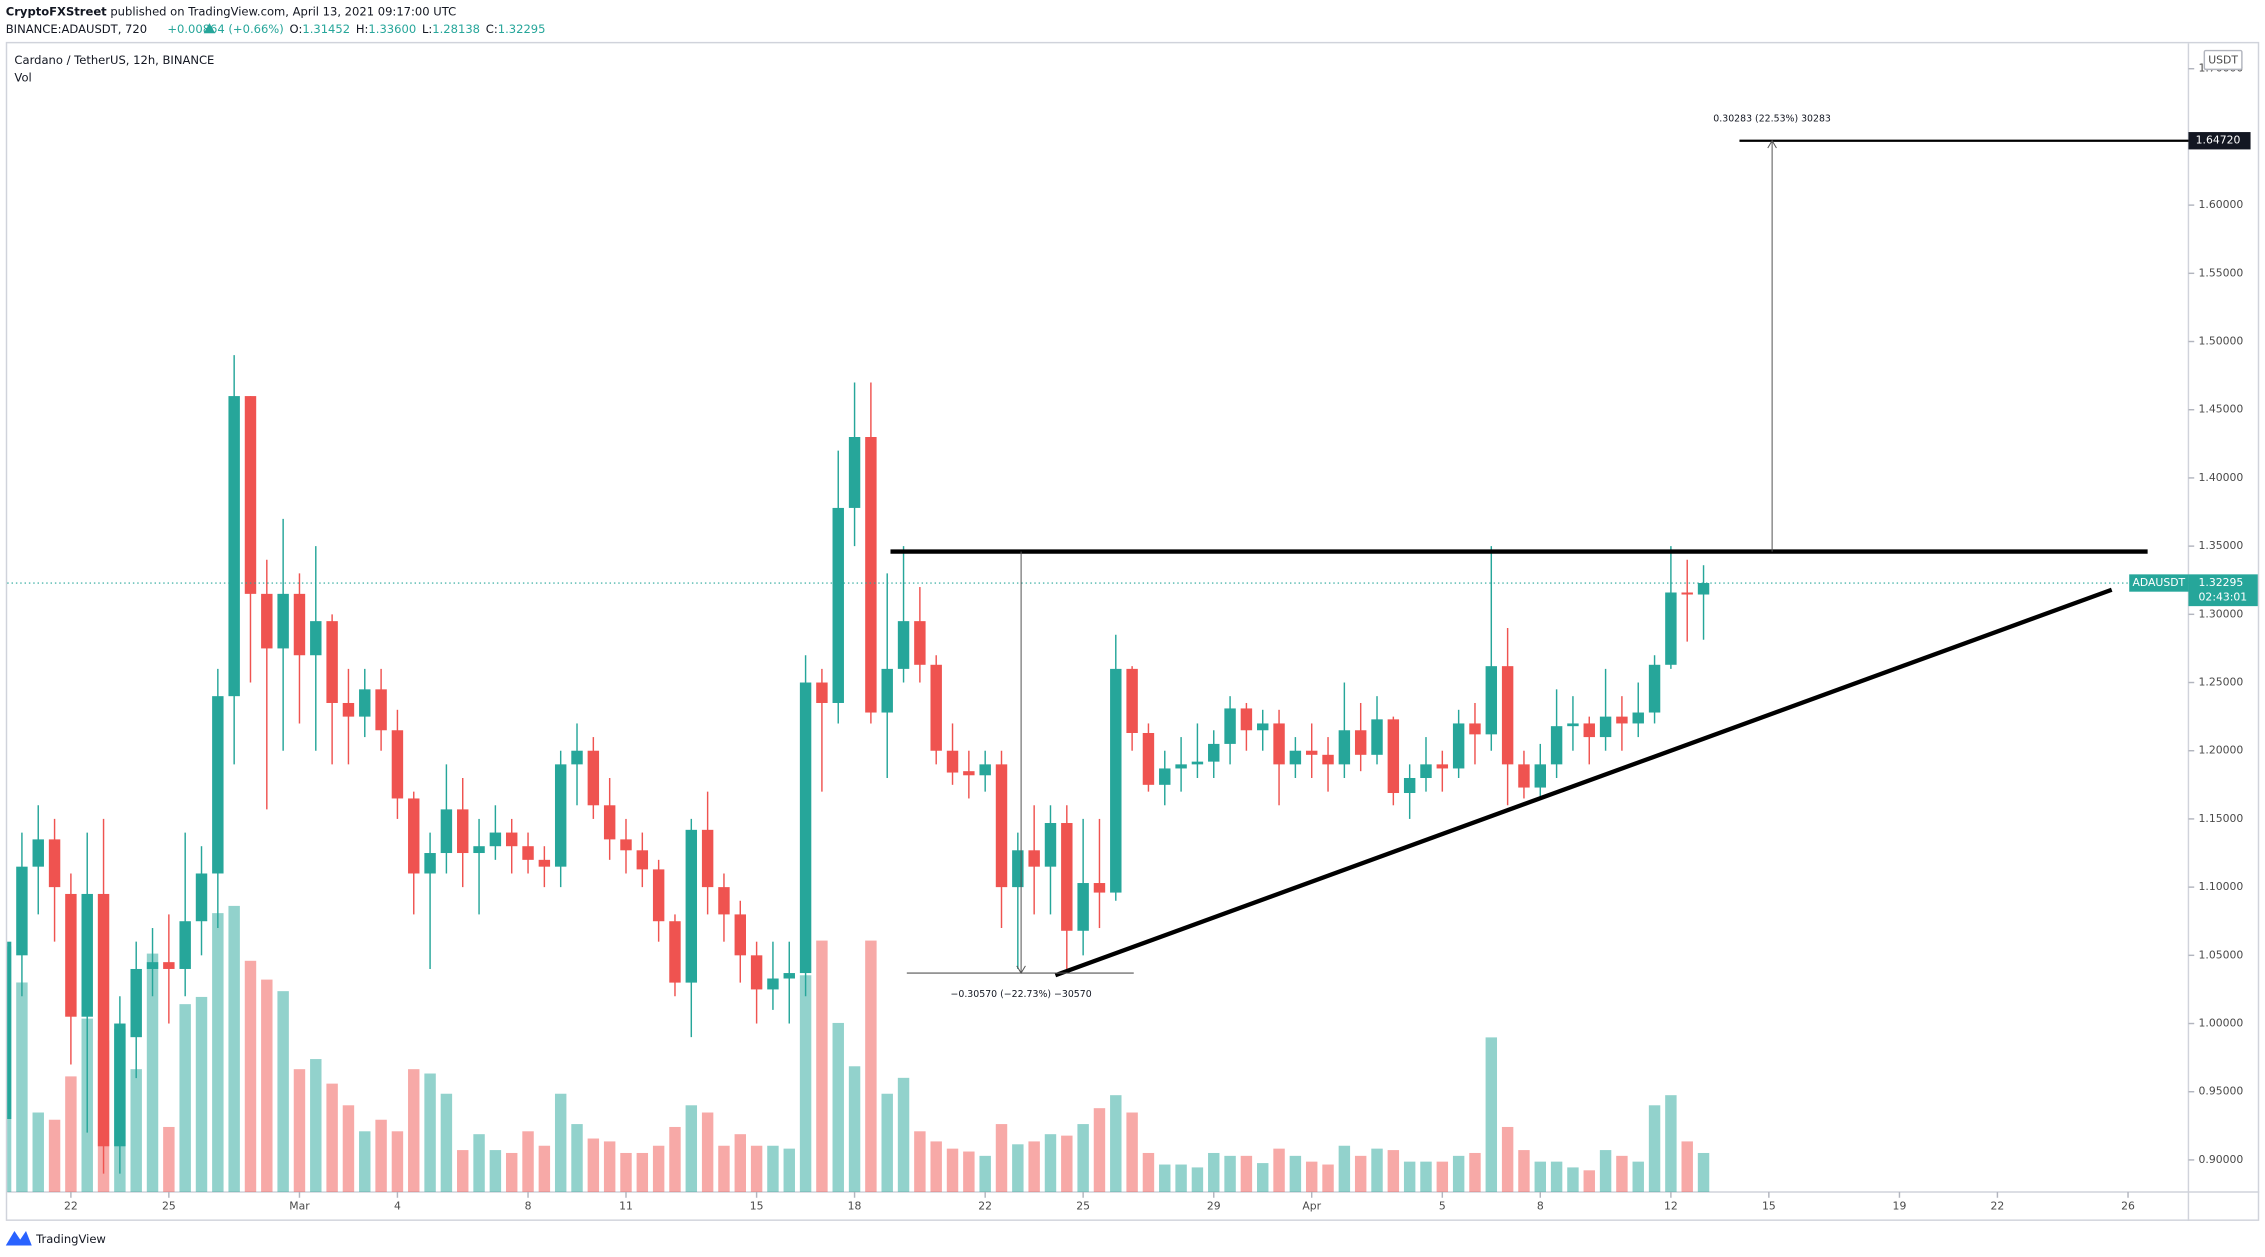 The image size is (2265, 1257). What do you see at coordinates (1772, 119) in the screenshot?
I see `measure-up-label: 0.30283 (22.53%) 30283` at bounding box center [1772, 119].